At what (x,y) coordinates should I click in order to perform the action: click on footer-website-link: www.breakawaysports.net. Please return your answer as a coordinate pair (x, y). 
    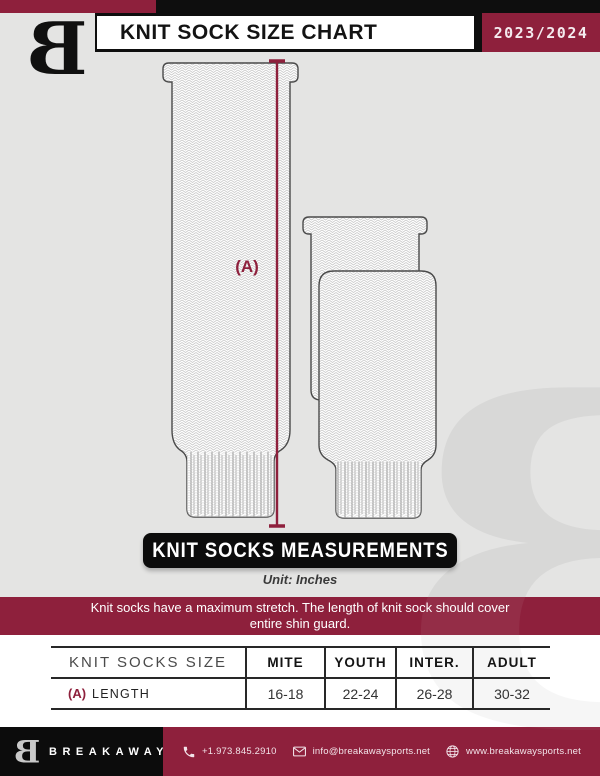
    Looking at the image, I should click on (513, 751).